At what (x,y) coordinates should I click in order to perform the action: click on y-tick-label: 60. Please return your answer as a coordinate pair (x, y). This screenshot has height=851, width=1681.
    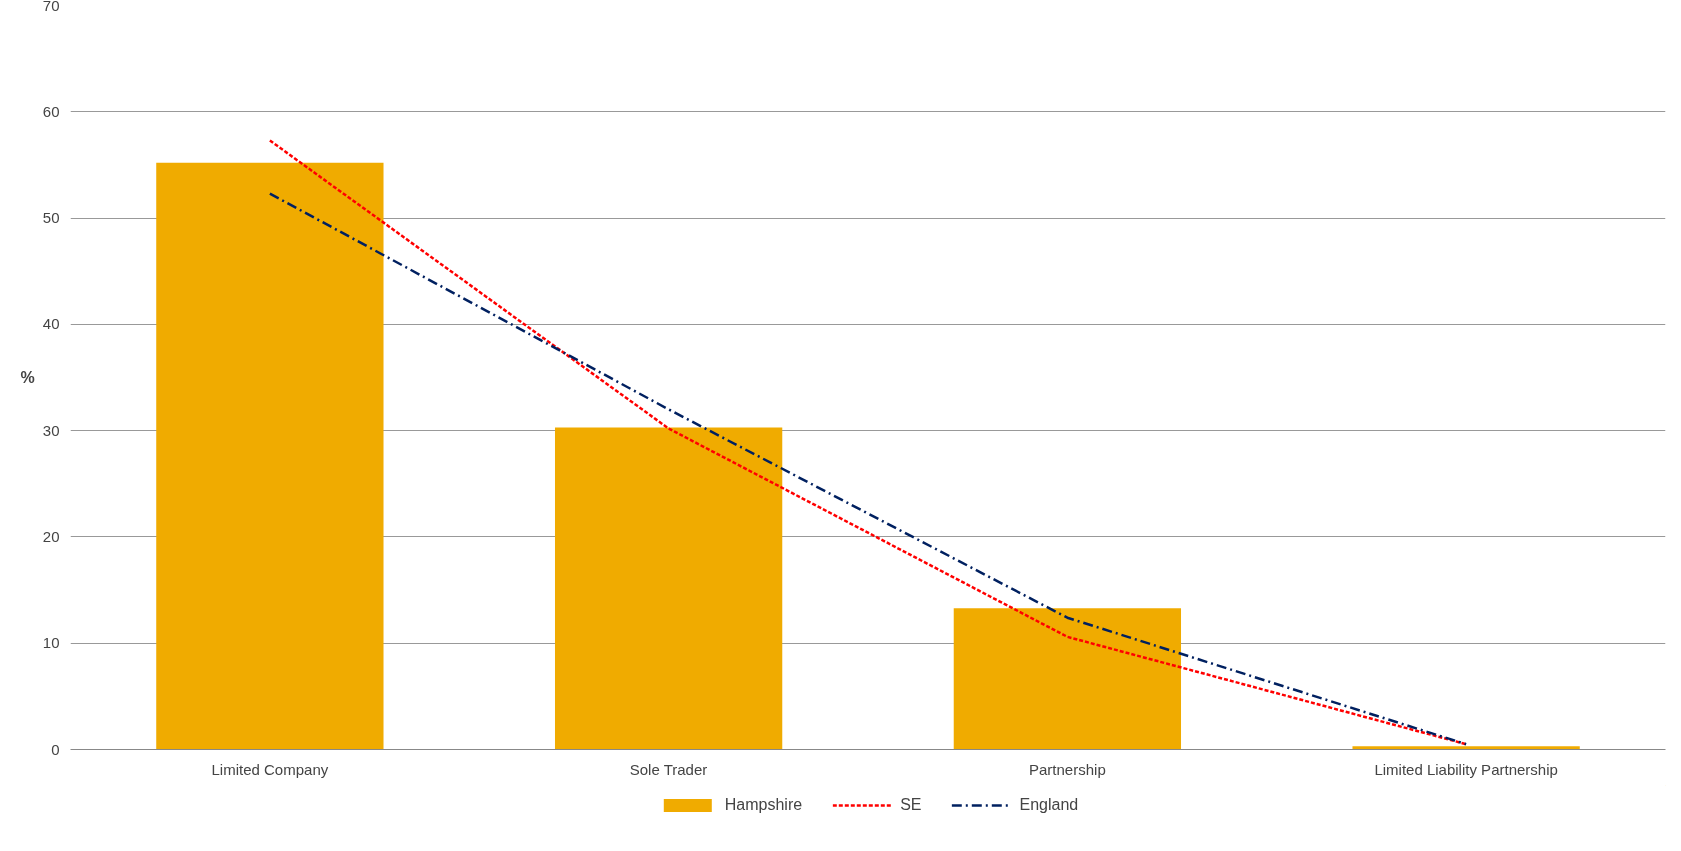
    Looking at the image, I should click on (51, 111).